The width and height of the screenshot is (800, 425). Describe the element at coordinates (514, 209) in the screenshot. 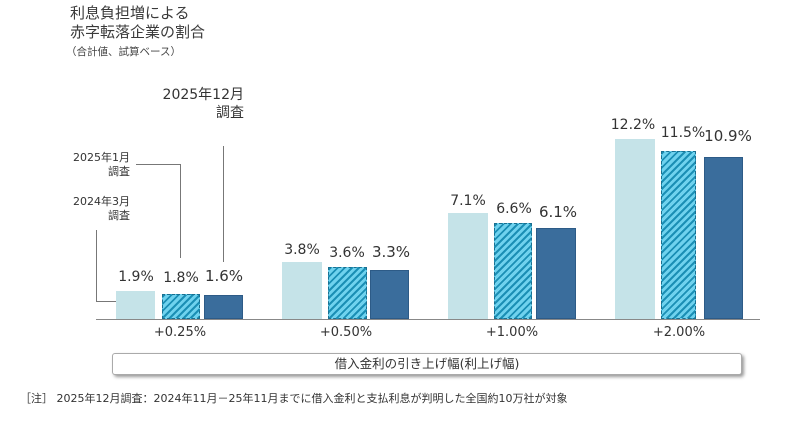

I see `value-label: 6.6%` at that location.